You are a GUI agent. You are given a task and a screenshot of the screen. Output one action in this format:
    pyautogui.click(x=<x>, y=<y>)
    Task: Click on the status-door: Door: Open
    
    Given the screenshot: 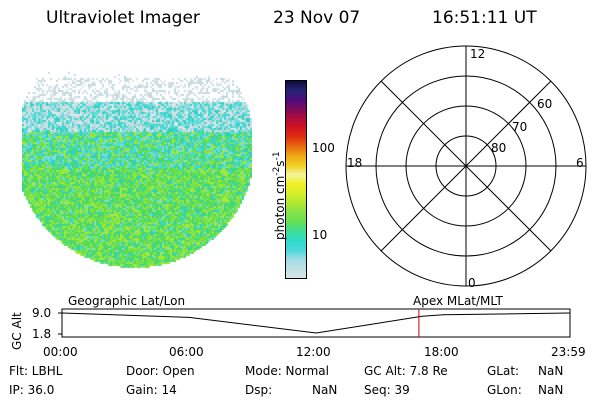 What is the action you would take?
    pyautogui.click(x=160, y=371)
    